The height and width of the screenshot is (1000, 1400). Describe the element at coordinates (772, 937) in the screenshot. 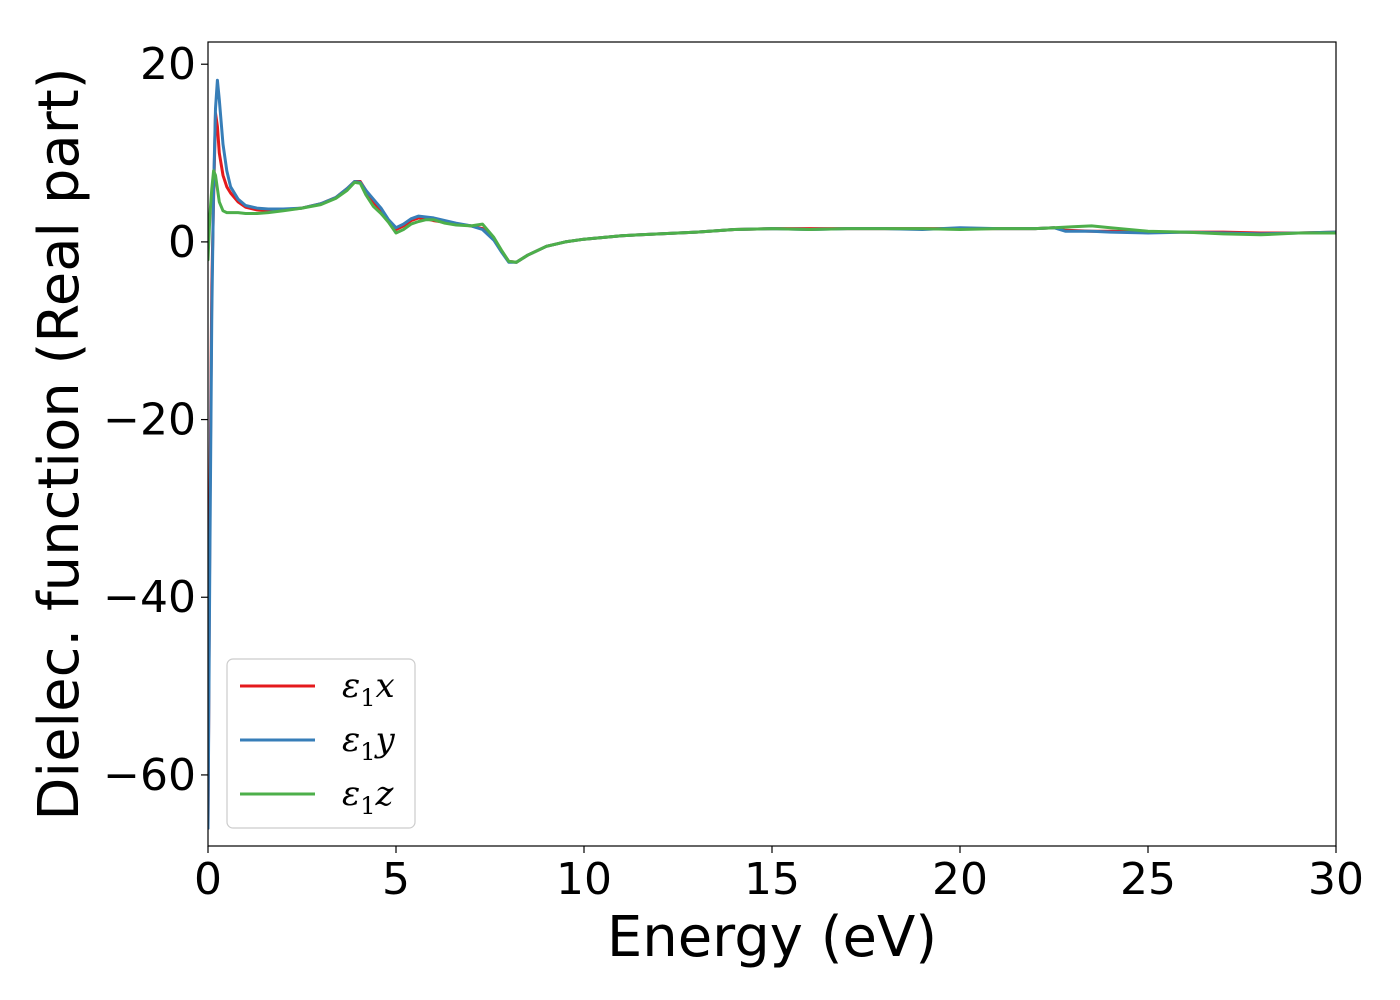

I see `x-axis-label: Energy (eV)` at that location.